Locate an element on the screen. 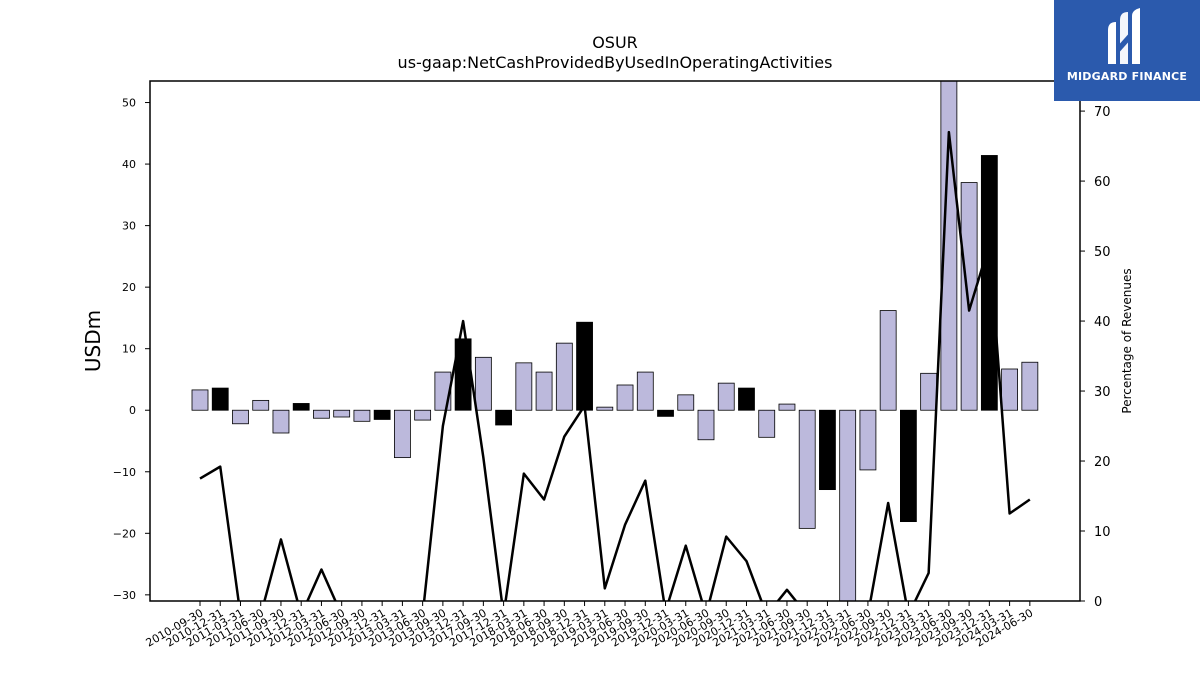 The height and width of the screenshot is (675, 1200). y-axis-label: USDm is located at coordinates (93, 341).